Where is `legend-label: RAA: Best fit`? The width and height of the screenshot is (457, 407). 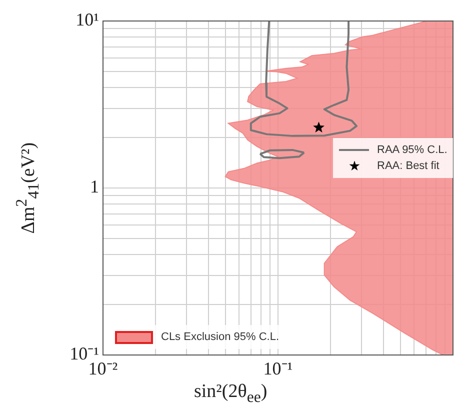
legend-label: RAA: Best fit is located at coordinates (408, 166).